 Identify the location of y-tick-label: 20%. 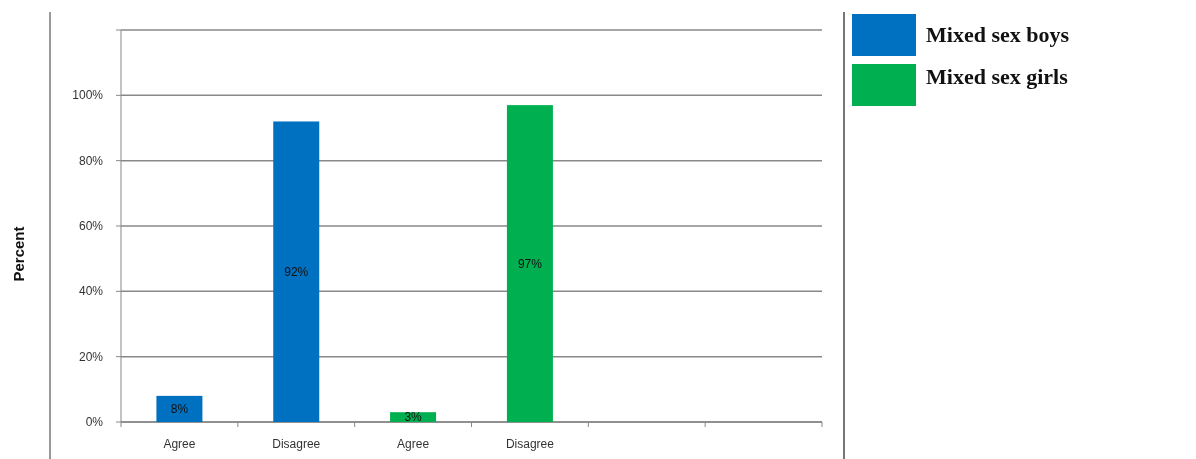
(91, 356).